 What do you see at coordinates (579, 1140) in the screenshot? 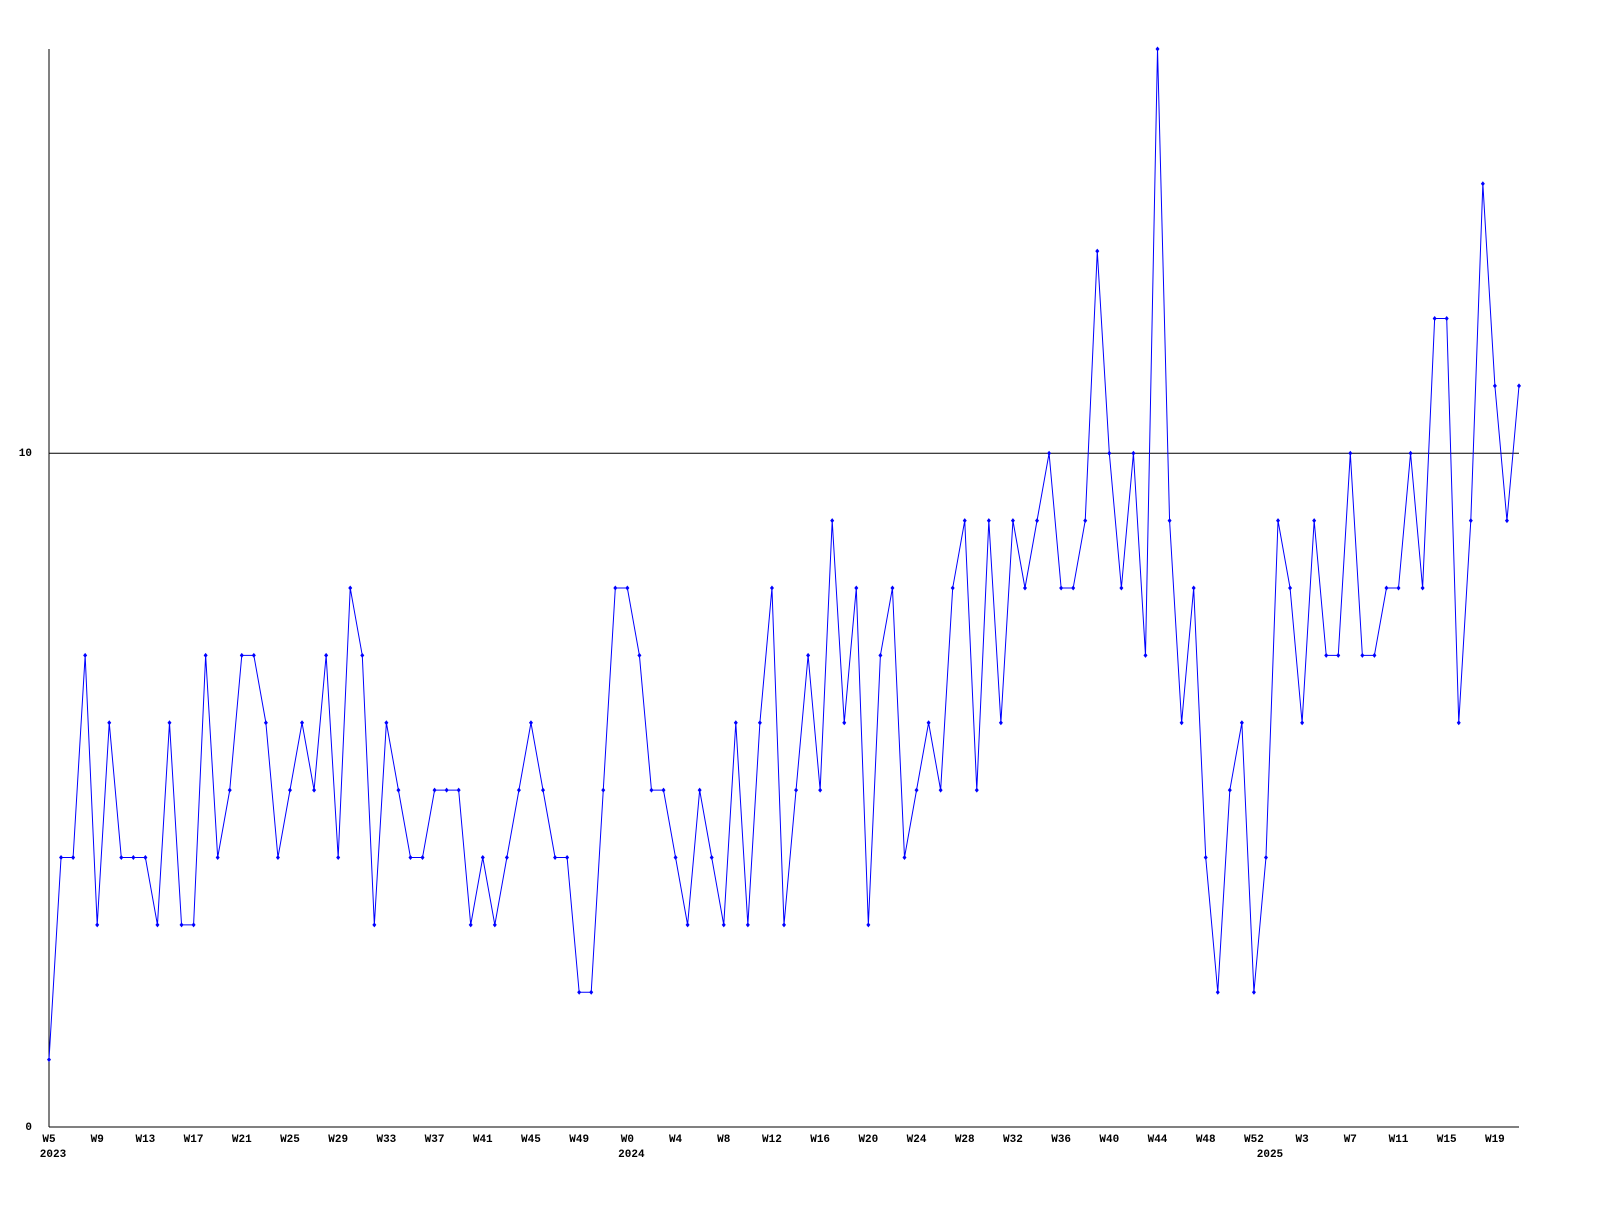
I see `x-tick-label: W49` at bounding box center [579, 1140].